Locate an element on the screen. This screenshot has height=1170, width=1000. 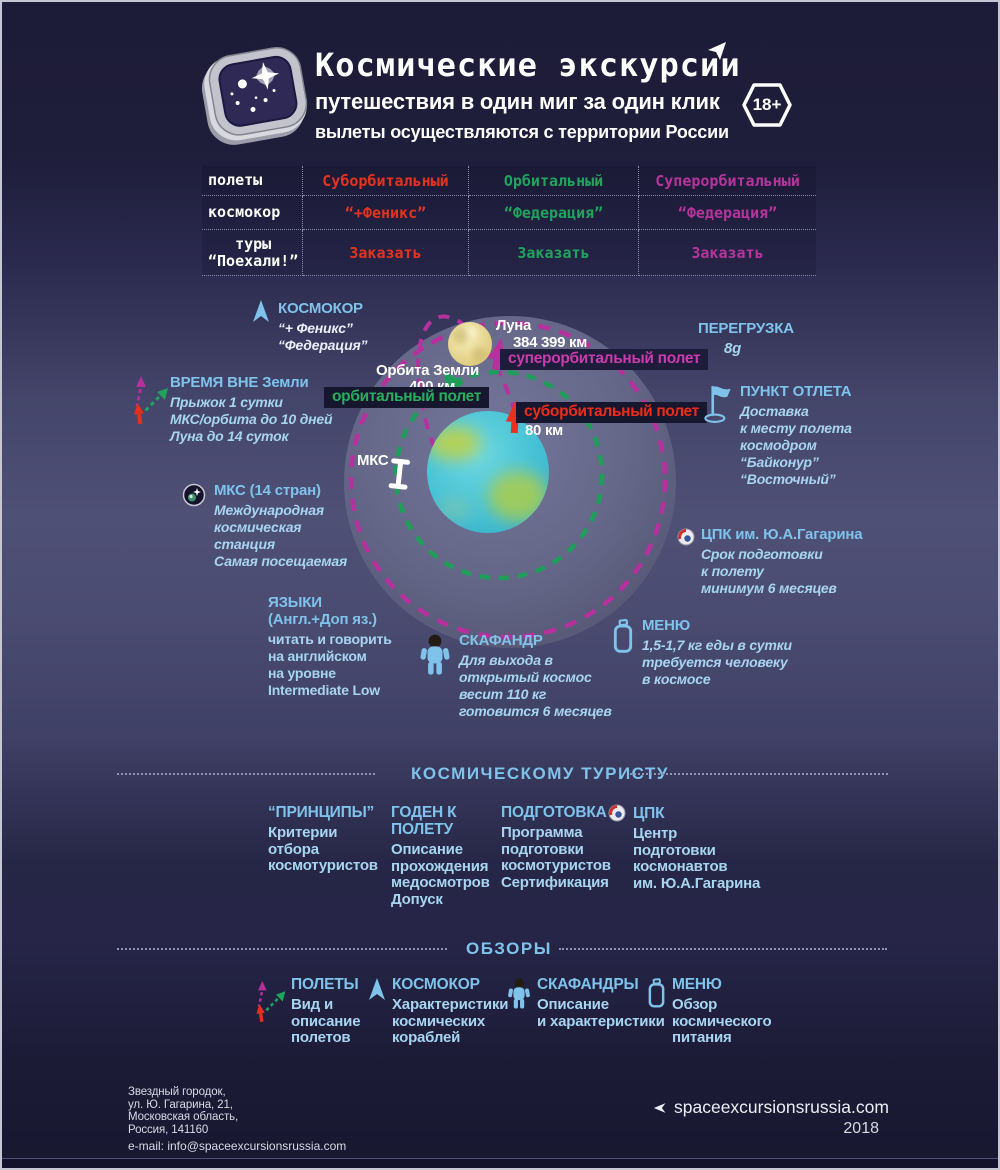
footer-email: e-mail: info@spaceexcursionsrussia.com is located at coordinates (237, 1146).